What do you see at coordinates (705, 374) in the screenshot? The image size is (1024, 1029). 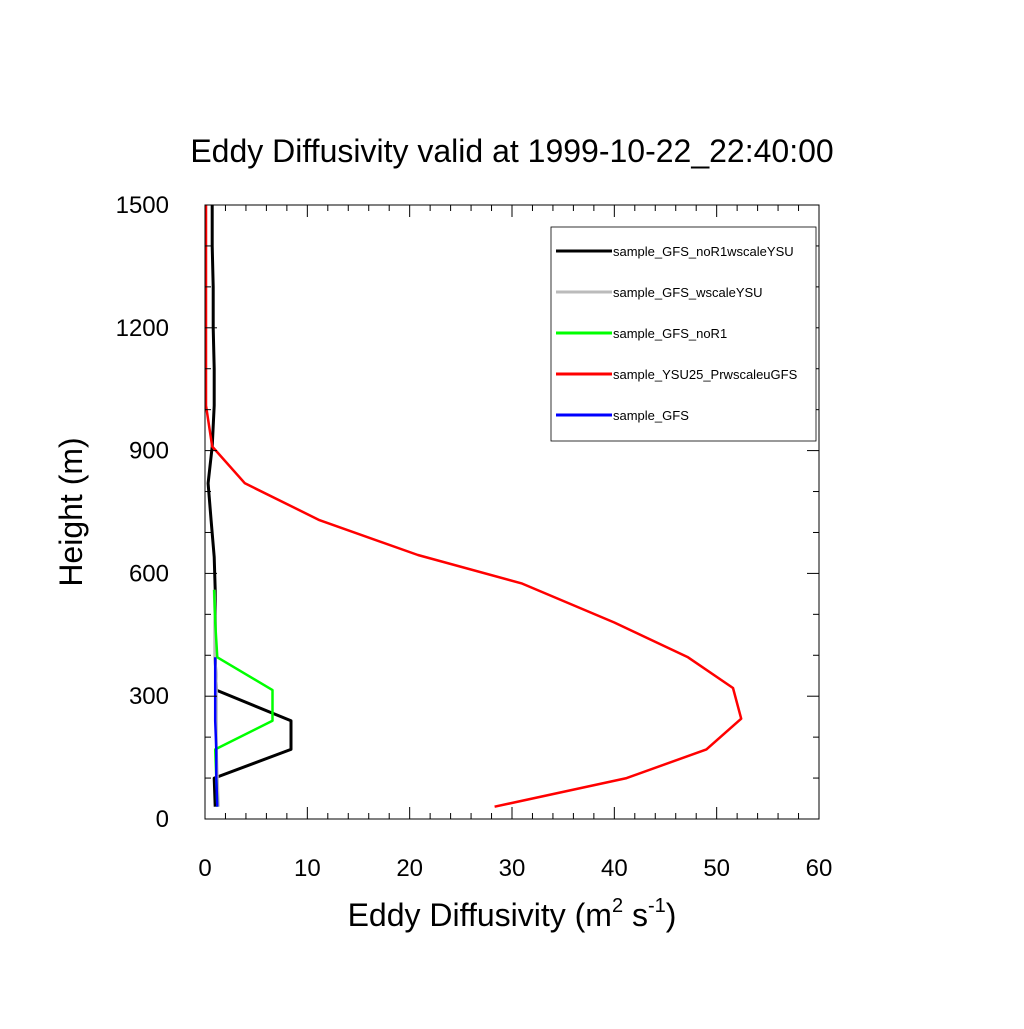 I see `legend-label-3: sample_YSU25_PrwscaleuGFS` at bounding box center [705, 374].